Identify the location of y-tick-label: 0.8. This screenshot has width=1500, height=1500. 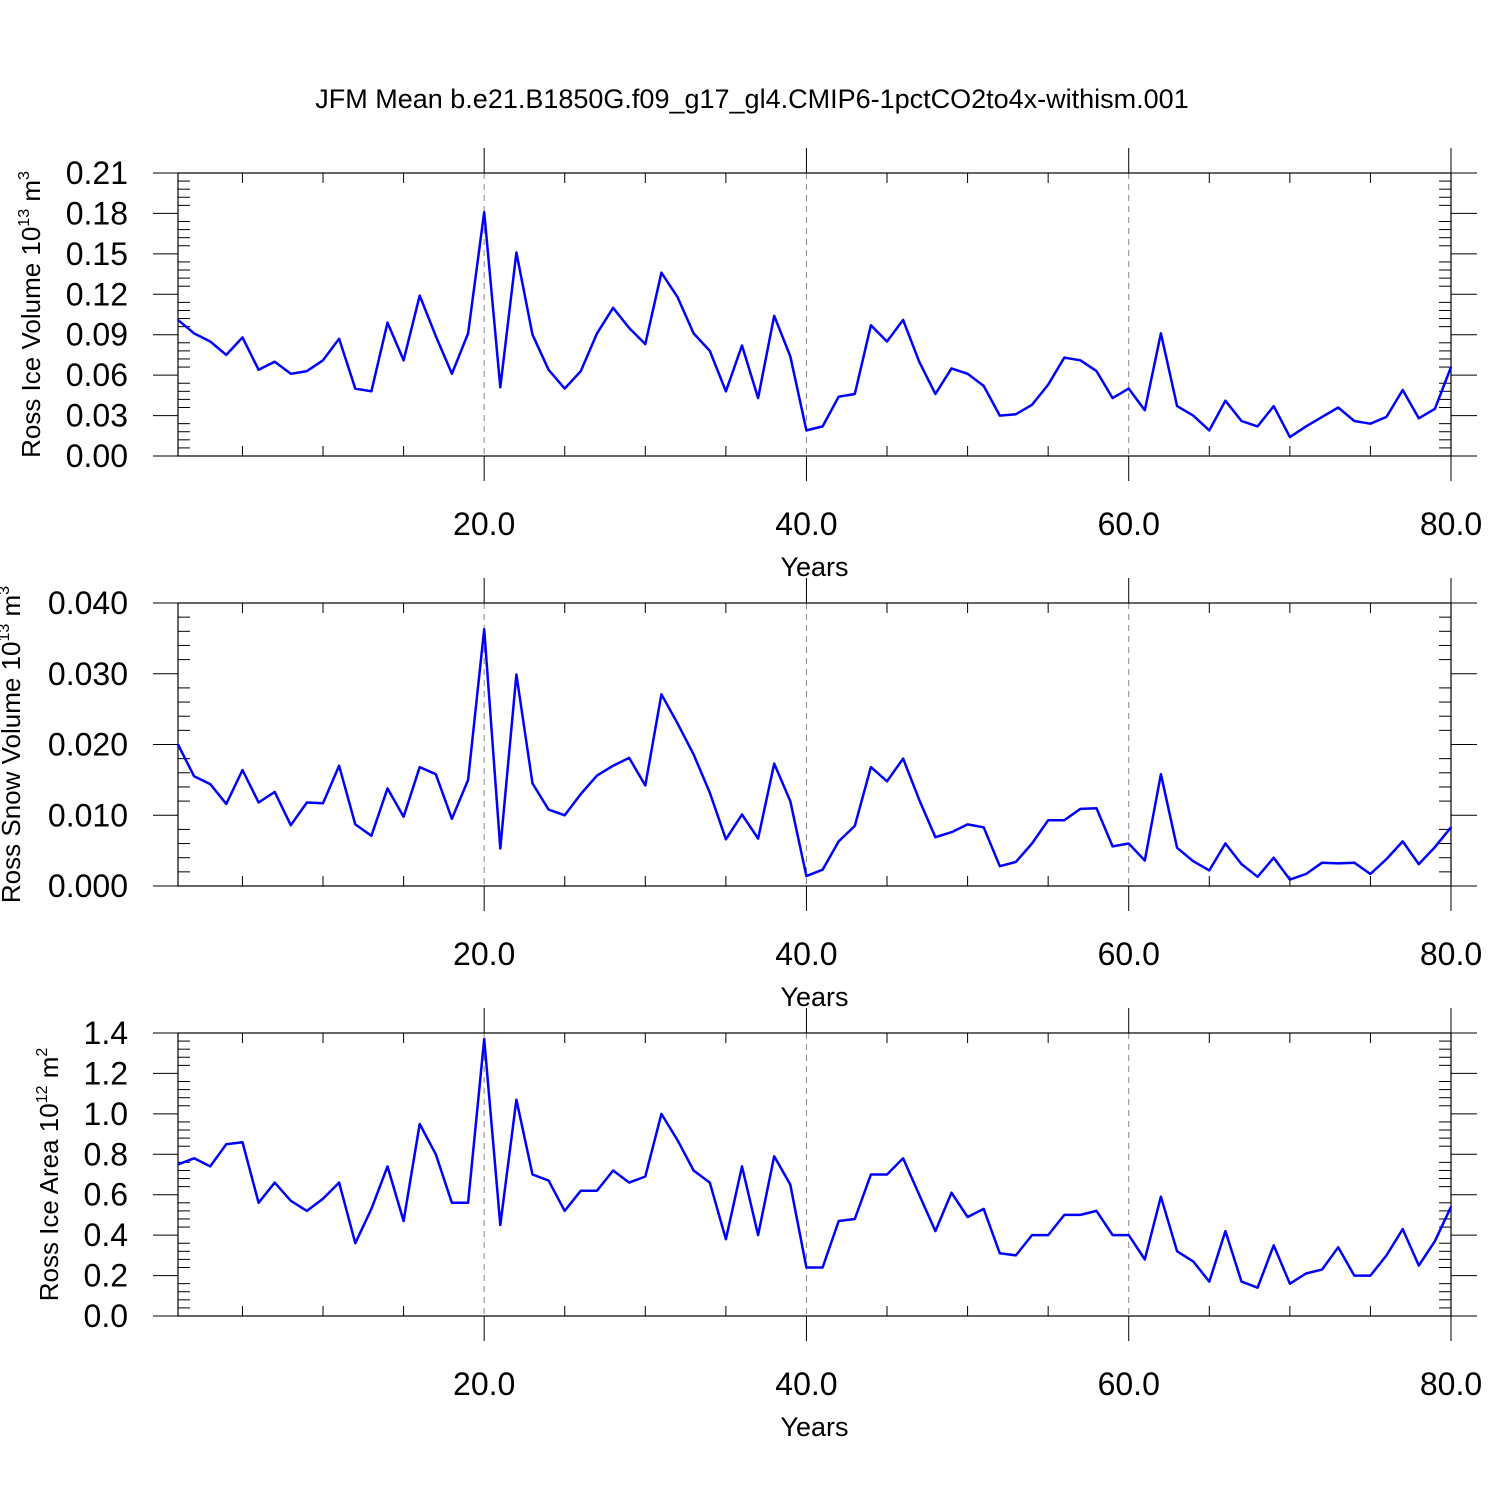
(106, 1154).